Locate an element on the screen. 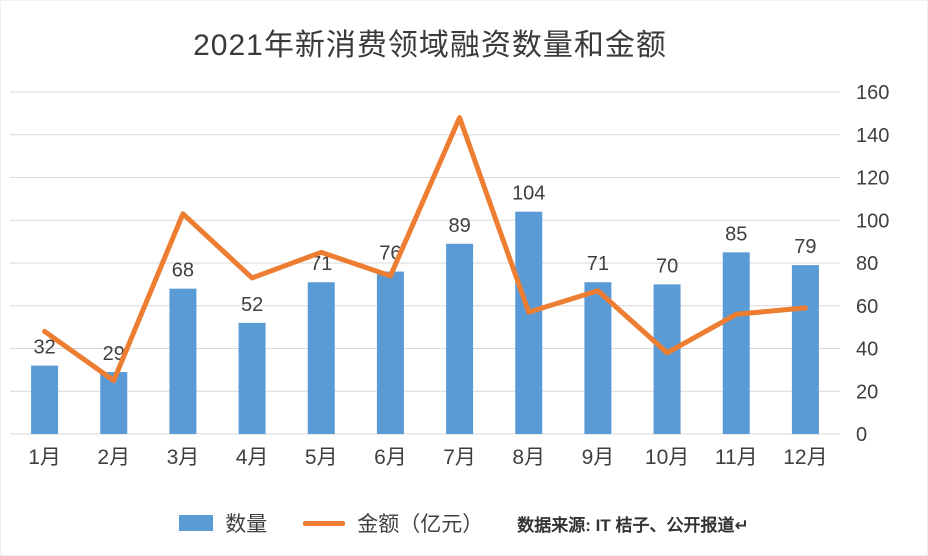  bar-value-label: 68 is located at coordinates (183, 271).